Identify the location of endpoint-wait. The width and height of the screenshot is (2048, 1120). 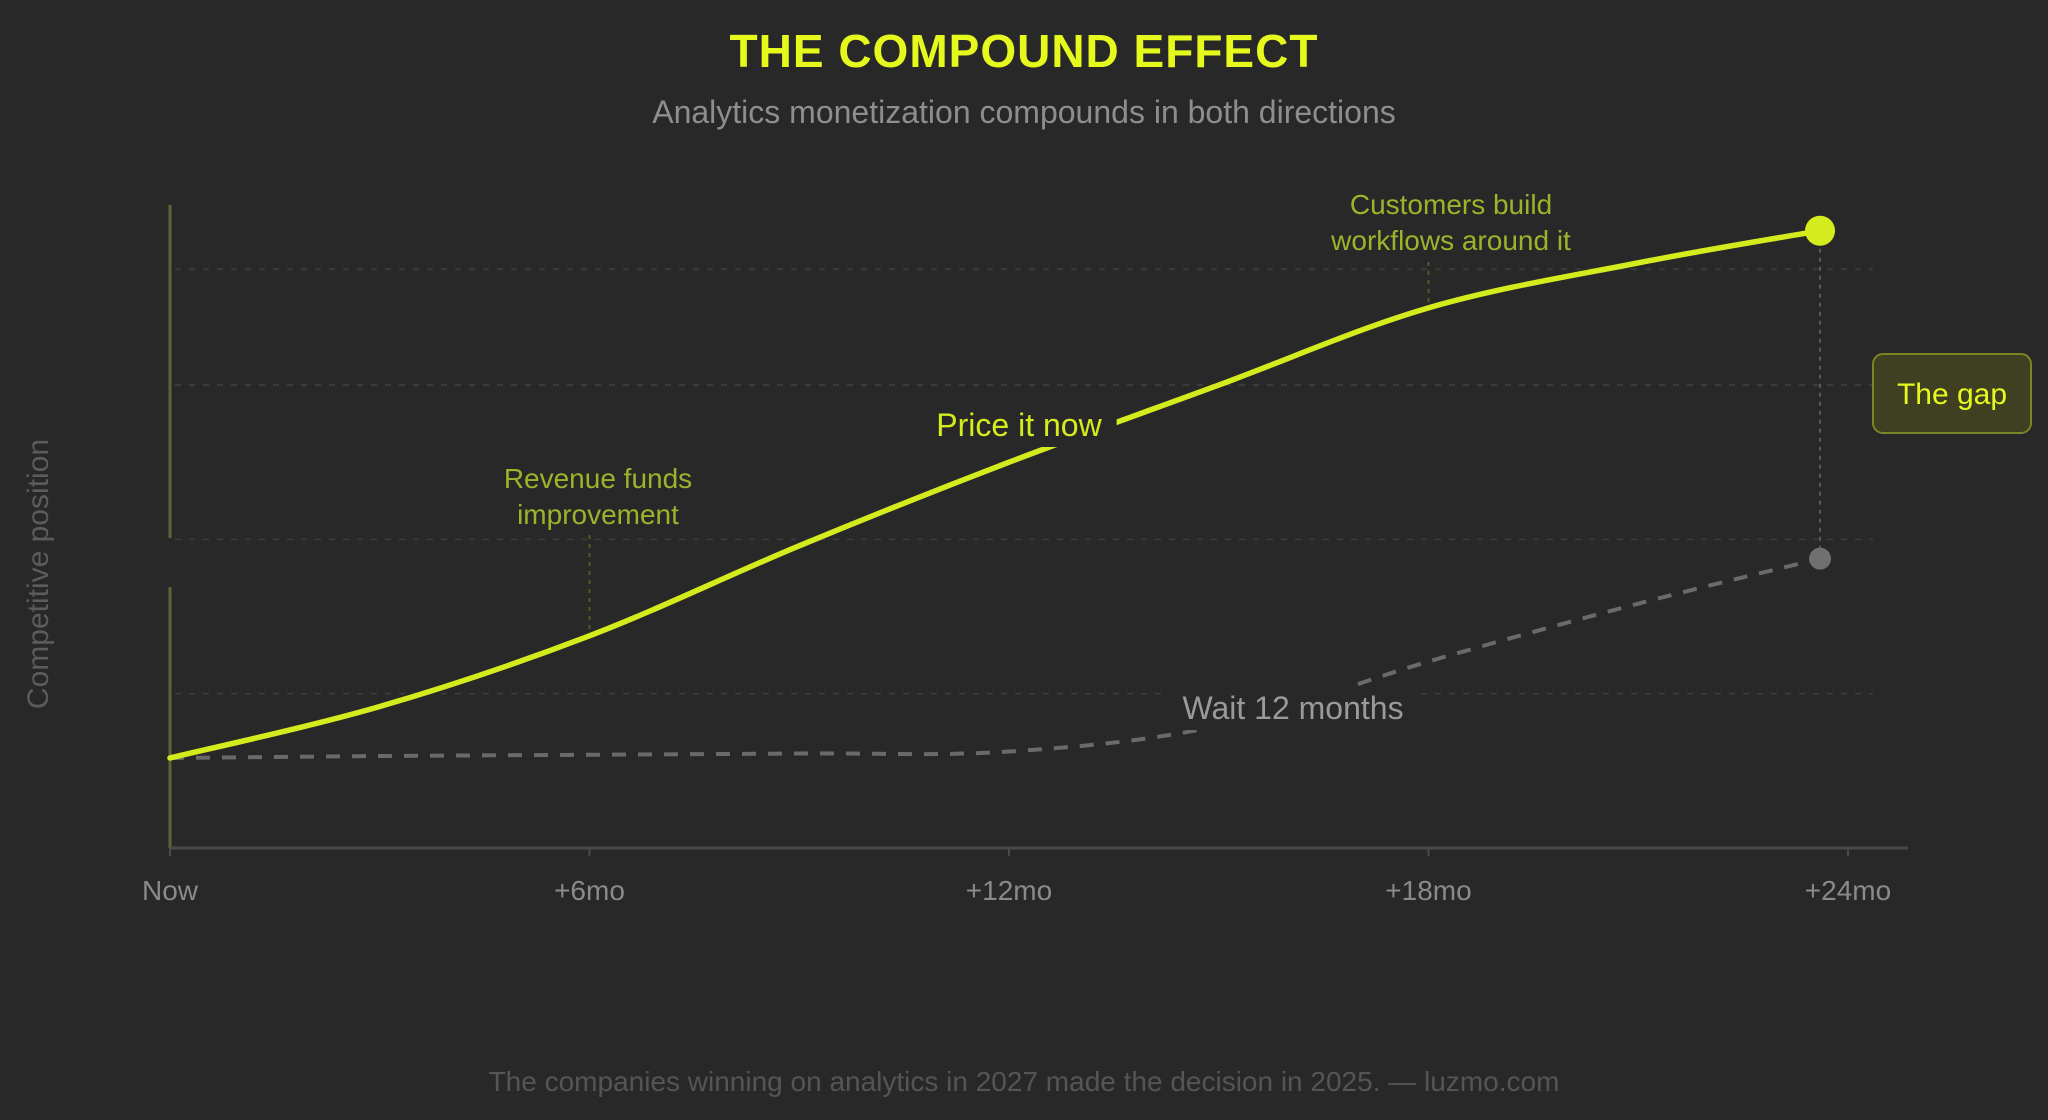
(1820, 558).